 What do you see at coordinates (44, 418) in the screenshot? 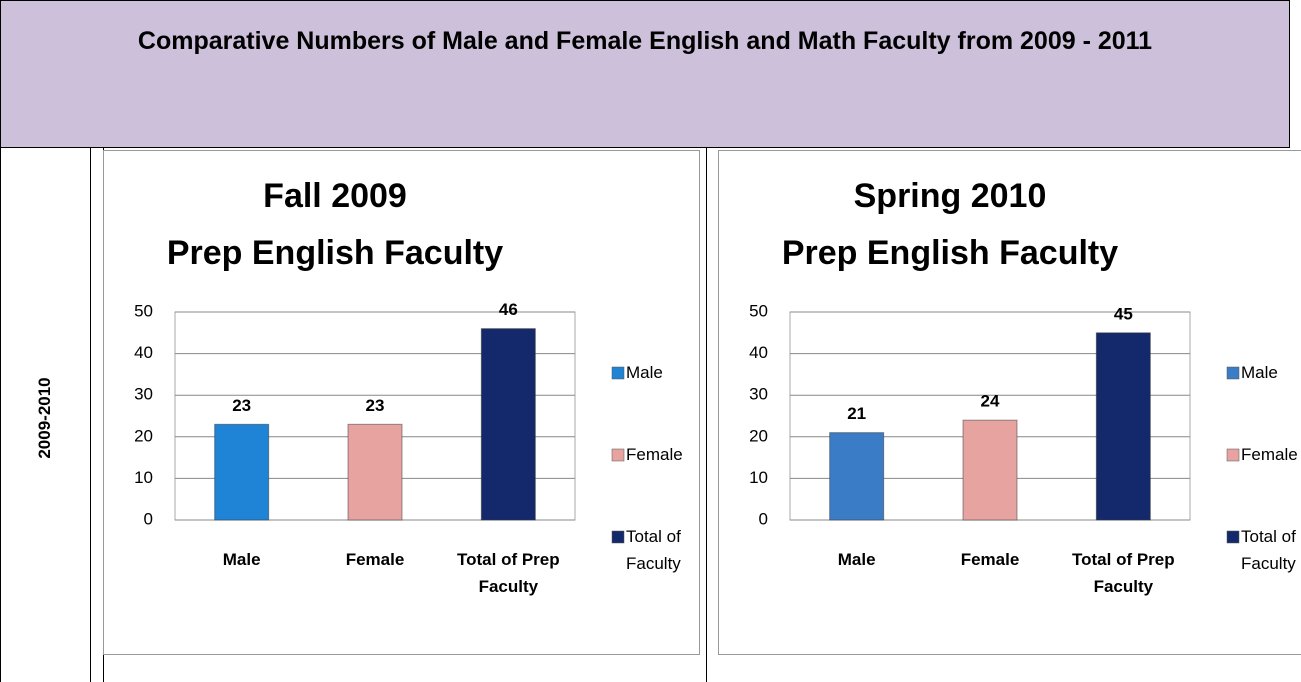
I see `row-label: 2009-2010` at bounding box center [44, 418].